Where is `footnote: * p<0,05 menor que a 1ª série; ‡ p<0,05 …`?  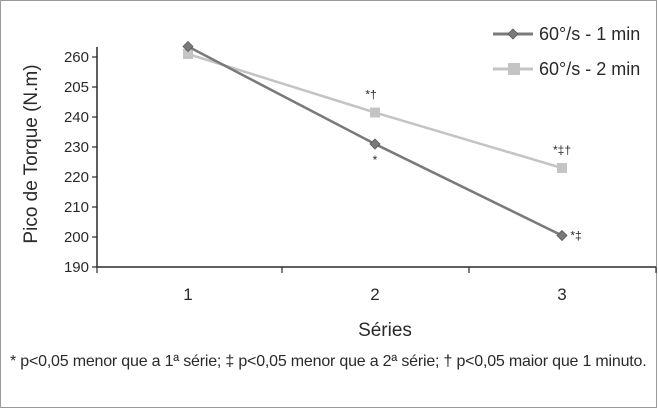 footnote: * p<0,05 menor que a 1ª série; ‡ p<0,05 … is located at coordinates (328, 361).